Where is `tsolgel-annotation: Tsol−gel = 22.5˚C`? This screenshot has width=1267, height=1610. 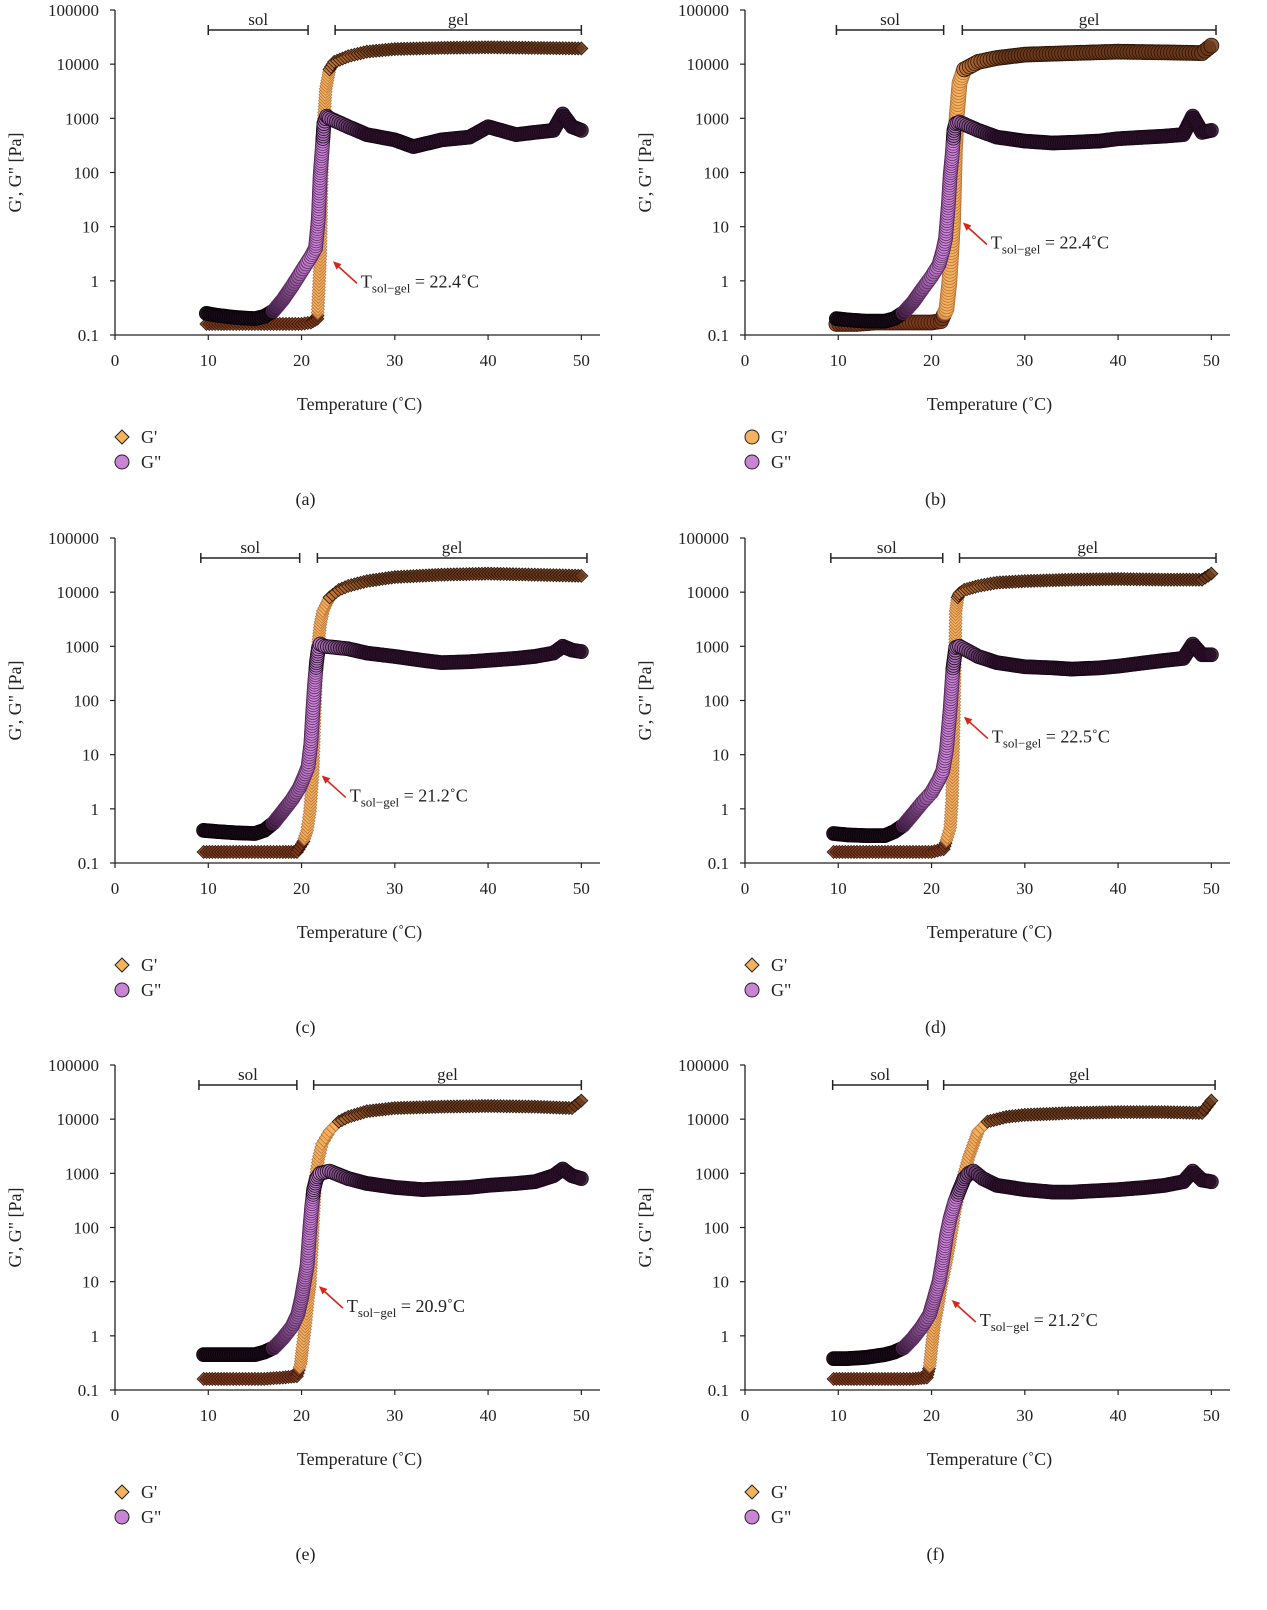 tsolgel-annotation: Tsol−gel = 22.5˚C is located at coordinates (1036, 733).